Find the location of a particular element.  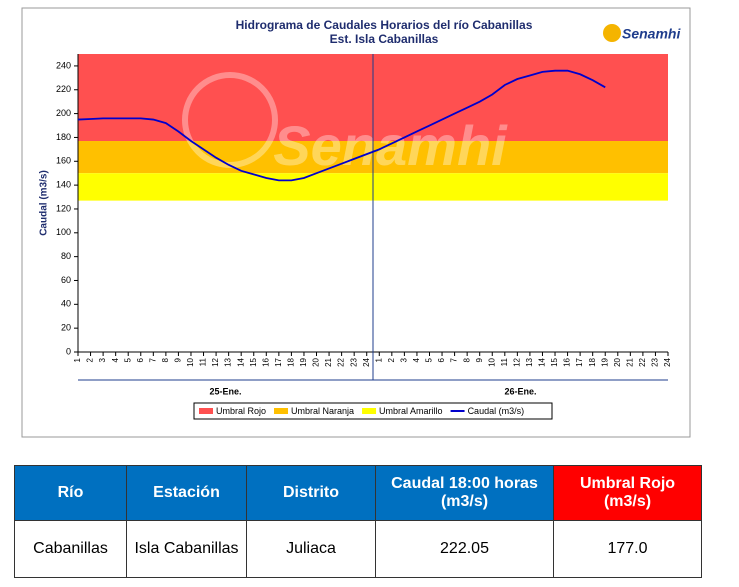

y-tick-label: 180 is located at coordinates (63, 137).